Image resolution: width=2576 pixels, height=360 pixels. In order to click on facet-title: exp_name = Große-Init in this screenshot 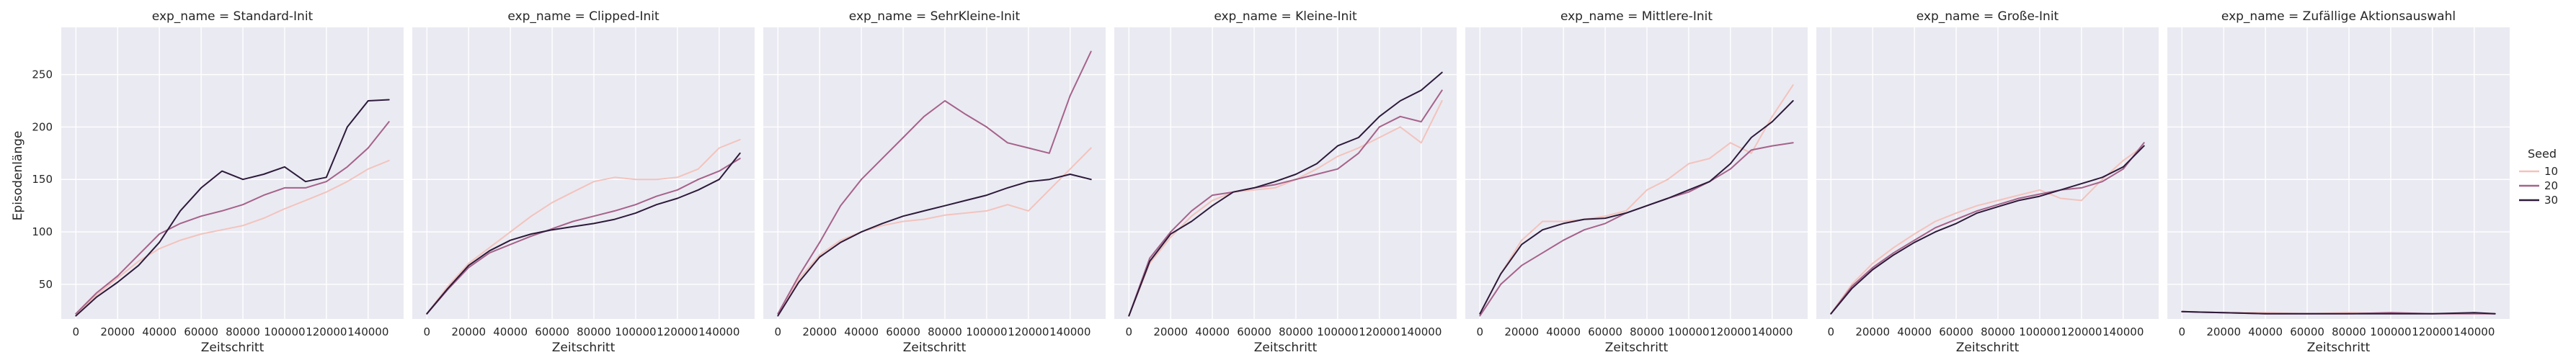, I will do `click(1988, 16)`.